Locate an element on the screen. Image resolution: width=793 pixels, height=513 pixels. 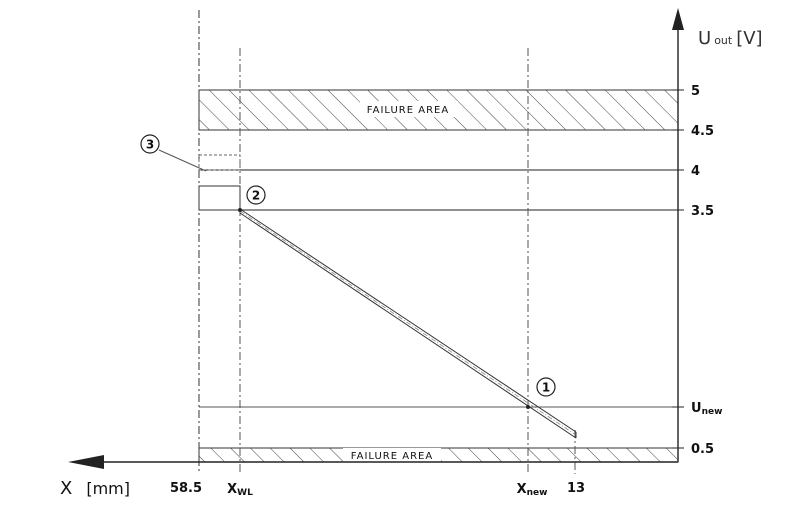
marker-2-label: 2 is located at coordinates (256, 196).